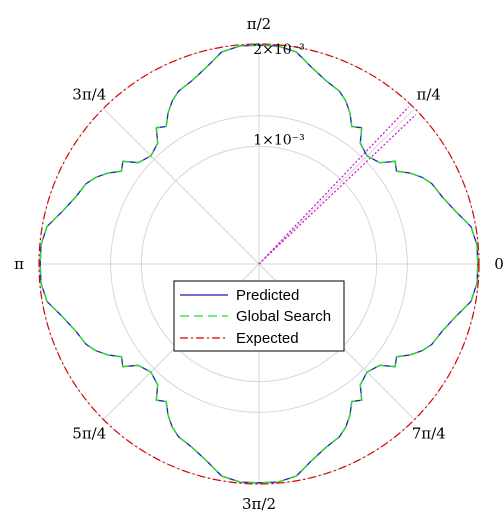 This screenshot has width=504, height=525. What do you see at coordinates (428, 94) in the screenshot?
I see `angle-tick-label: π/4` at bounding box center [428, 94].